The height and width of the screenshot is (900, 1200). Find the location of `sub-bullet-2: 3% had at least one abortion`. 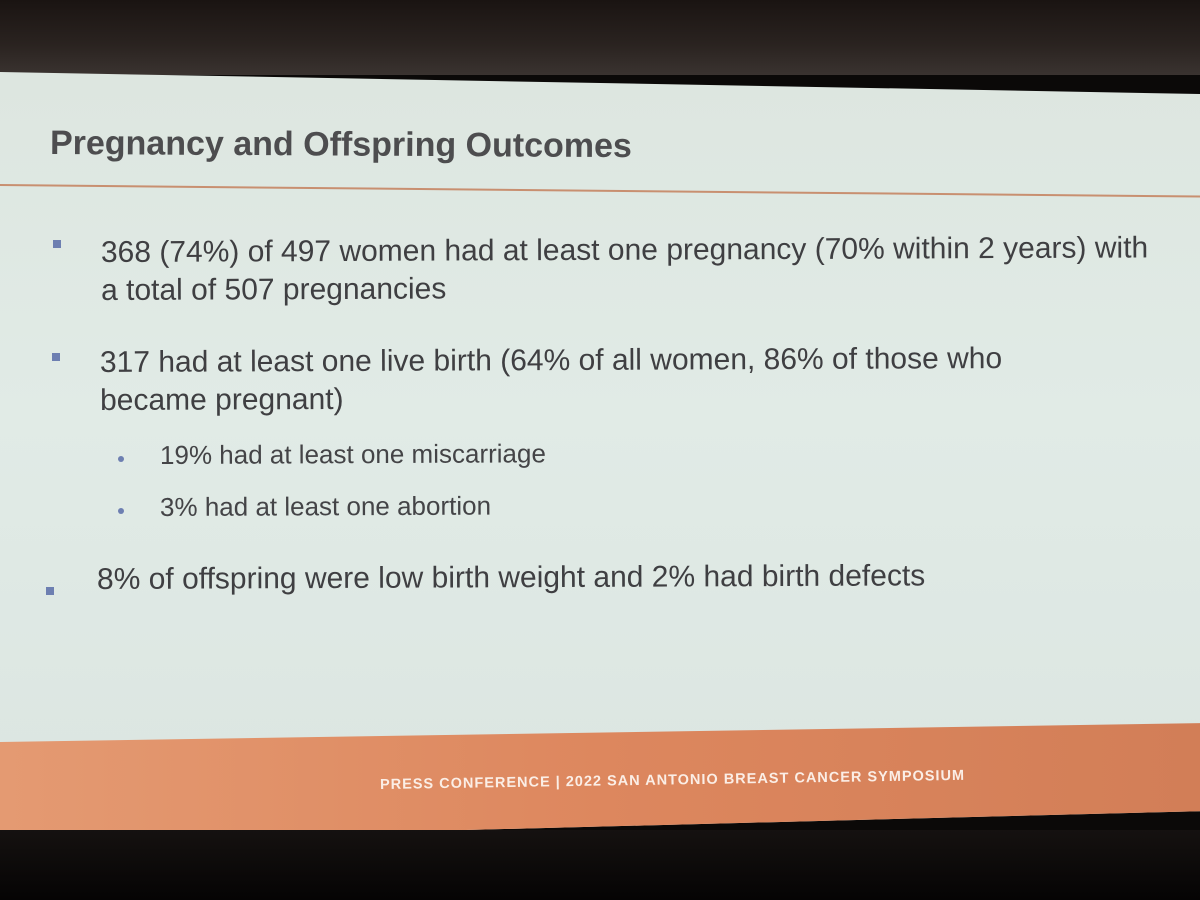

sub-bullet-2: 3% had at least one abortion is located at coordinates (325, 506).